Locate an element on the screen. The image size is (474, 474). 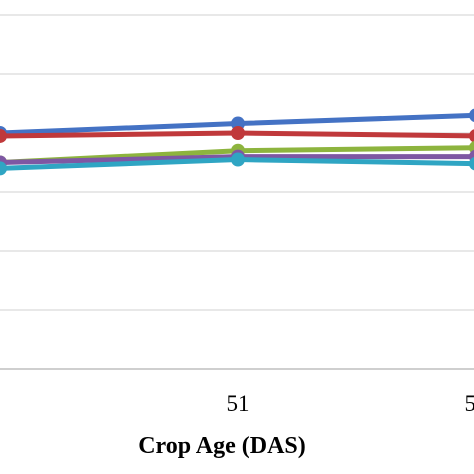
x-axis-title: Crop Age (DAS) is located at coordinates (222, 446).